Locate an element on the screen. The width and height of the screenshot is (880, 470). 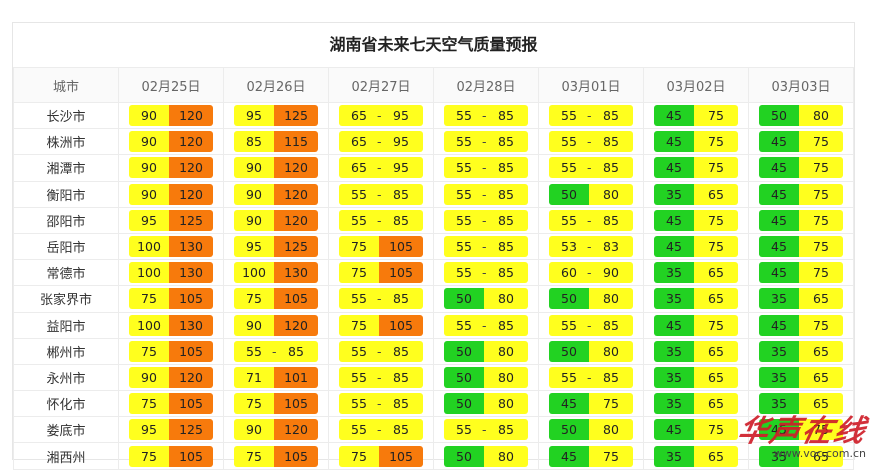
aqi-range-pill: 95 125 is located at coordinates (171, 220).